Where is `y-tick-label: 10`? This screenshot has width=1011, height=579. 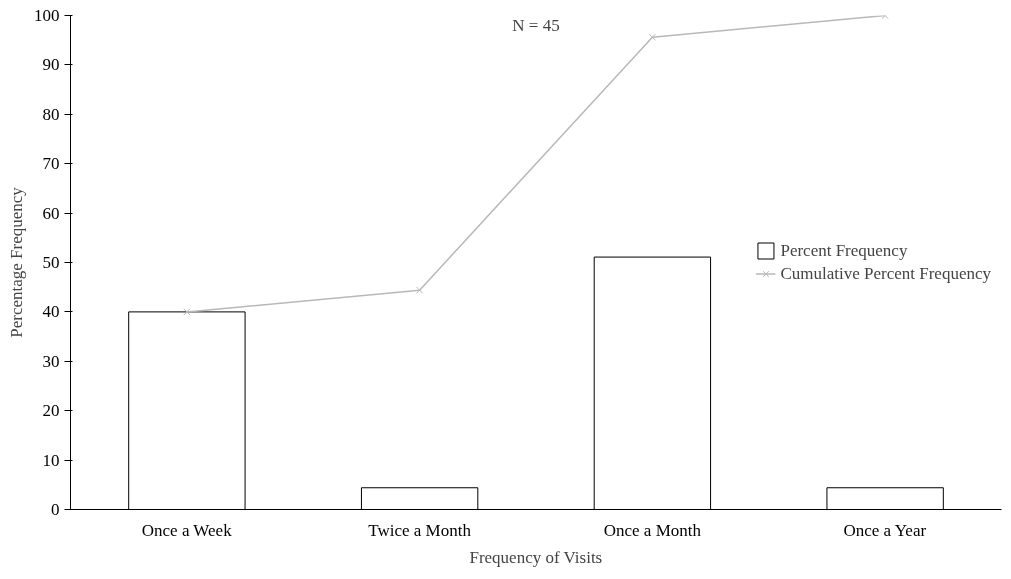 y-tick-label: 10 is located at coordinates (51, 460).